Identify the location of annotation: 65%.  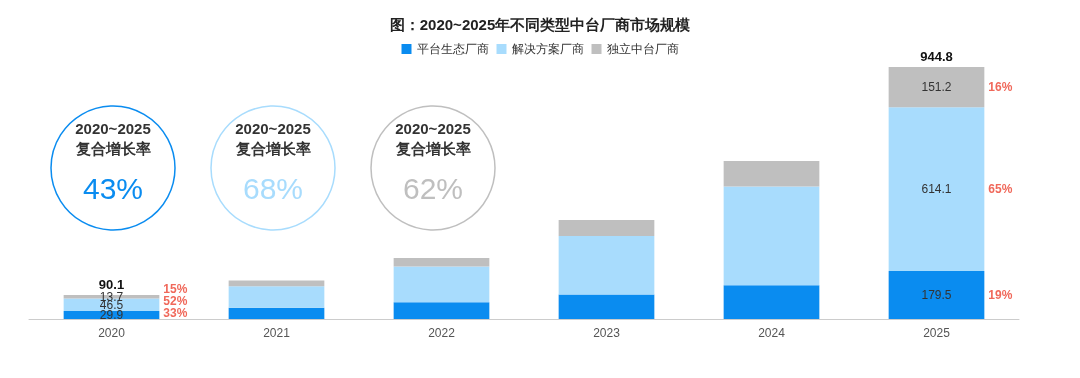
(1000, 189).